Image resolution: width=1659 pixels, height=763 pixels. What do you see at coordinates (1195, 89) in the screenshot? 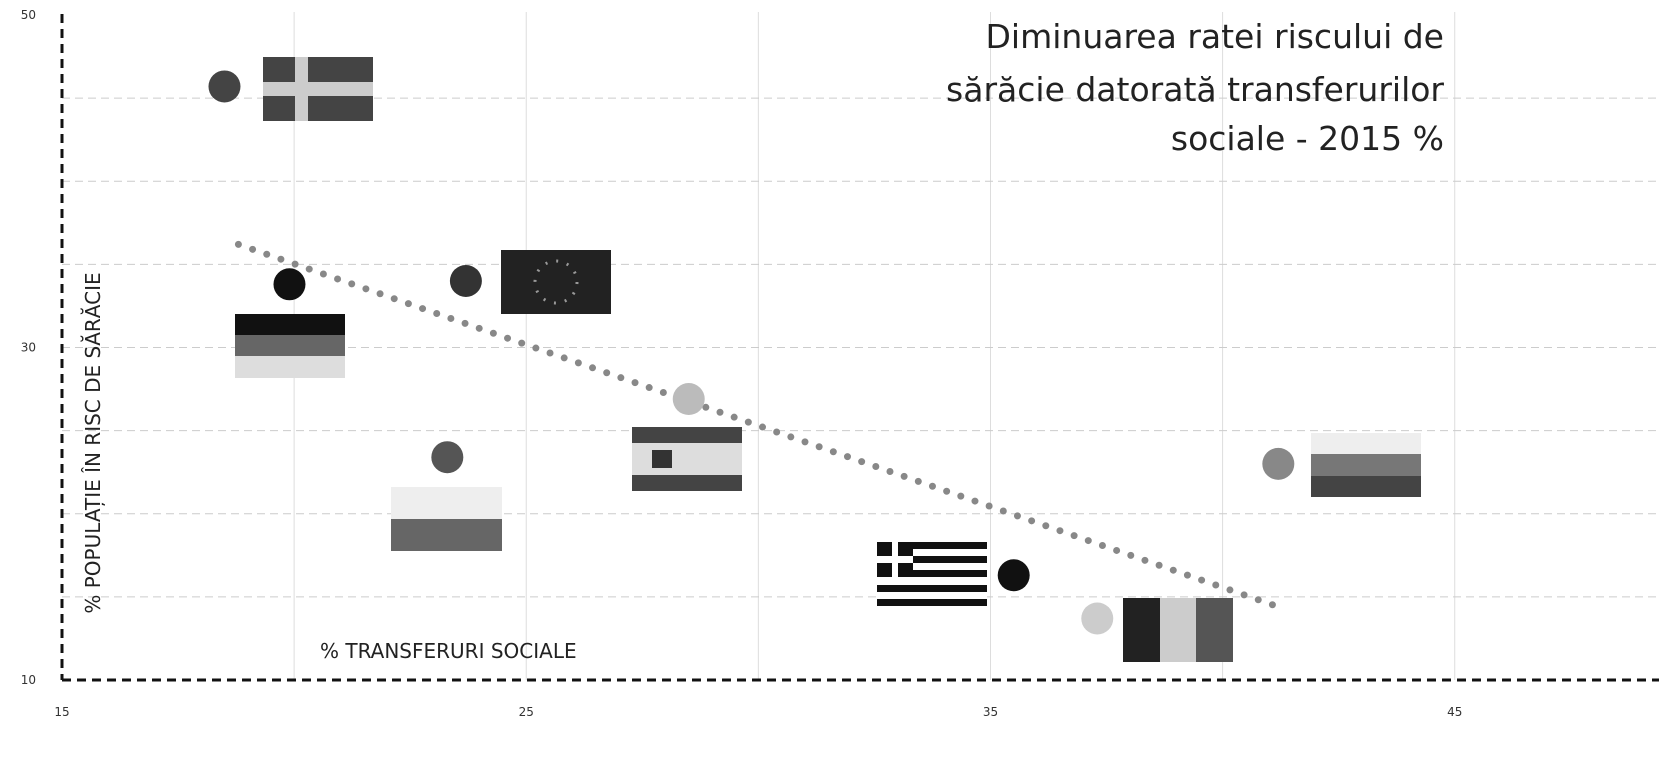
I see `title-line: sărăcie datorată transferurilor` at bounding box center [1195, 89].